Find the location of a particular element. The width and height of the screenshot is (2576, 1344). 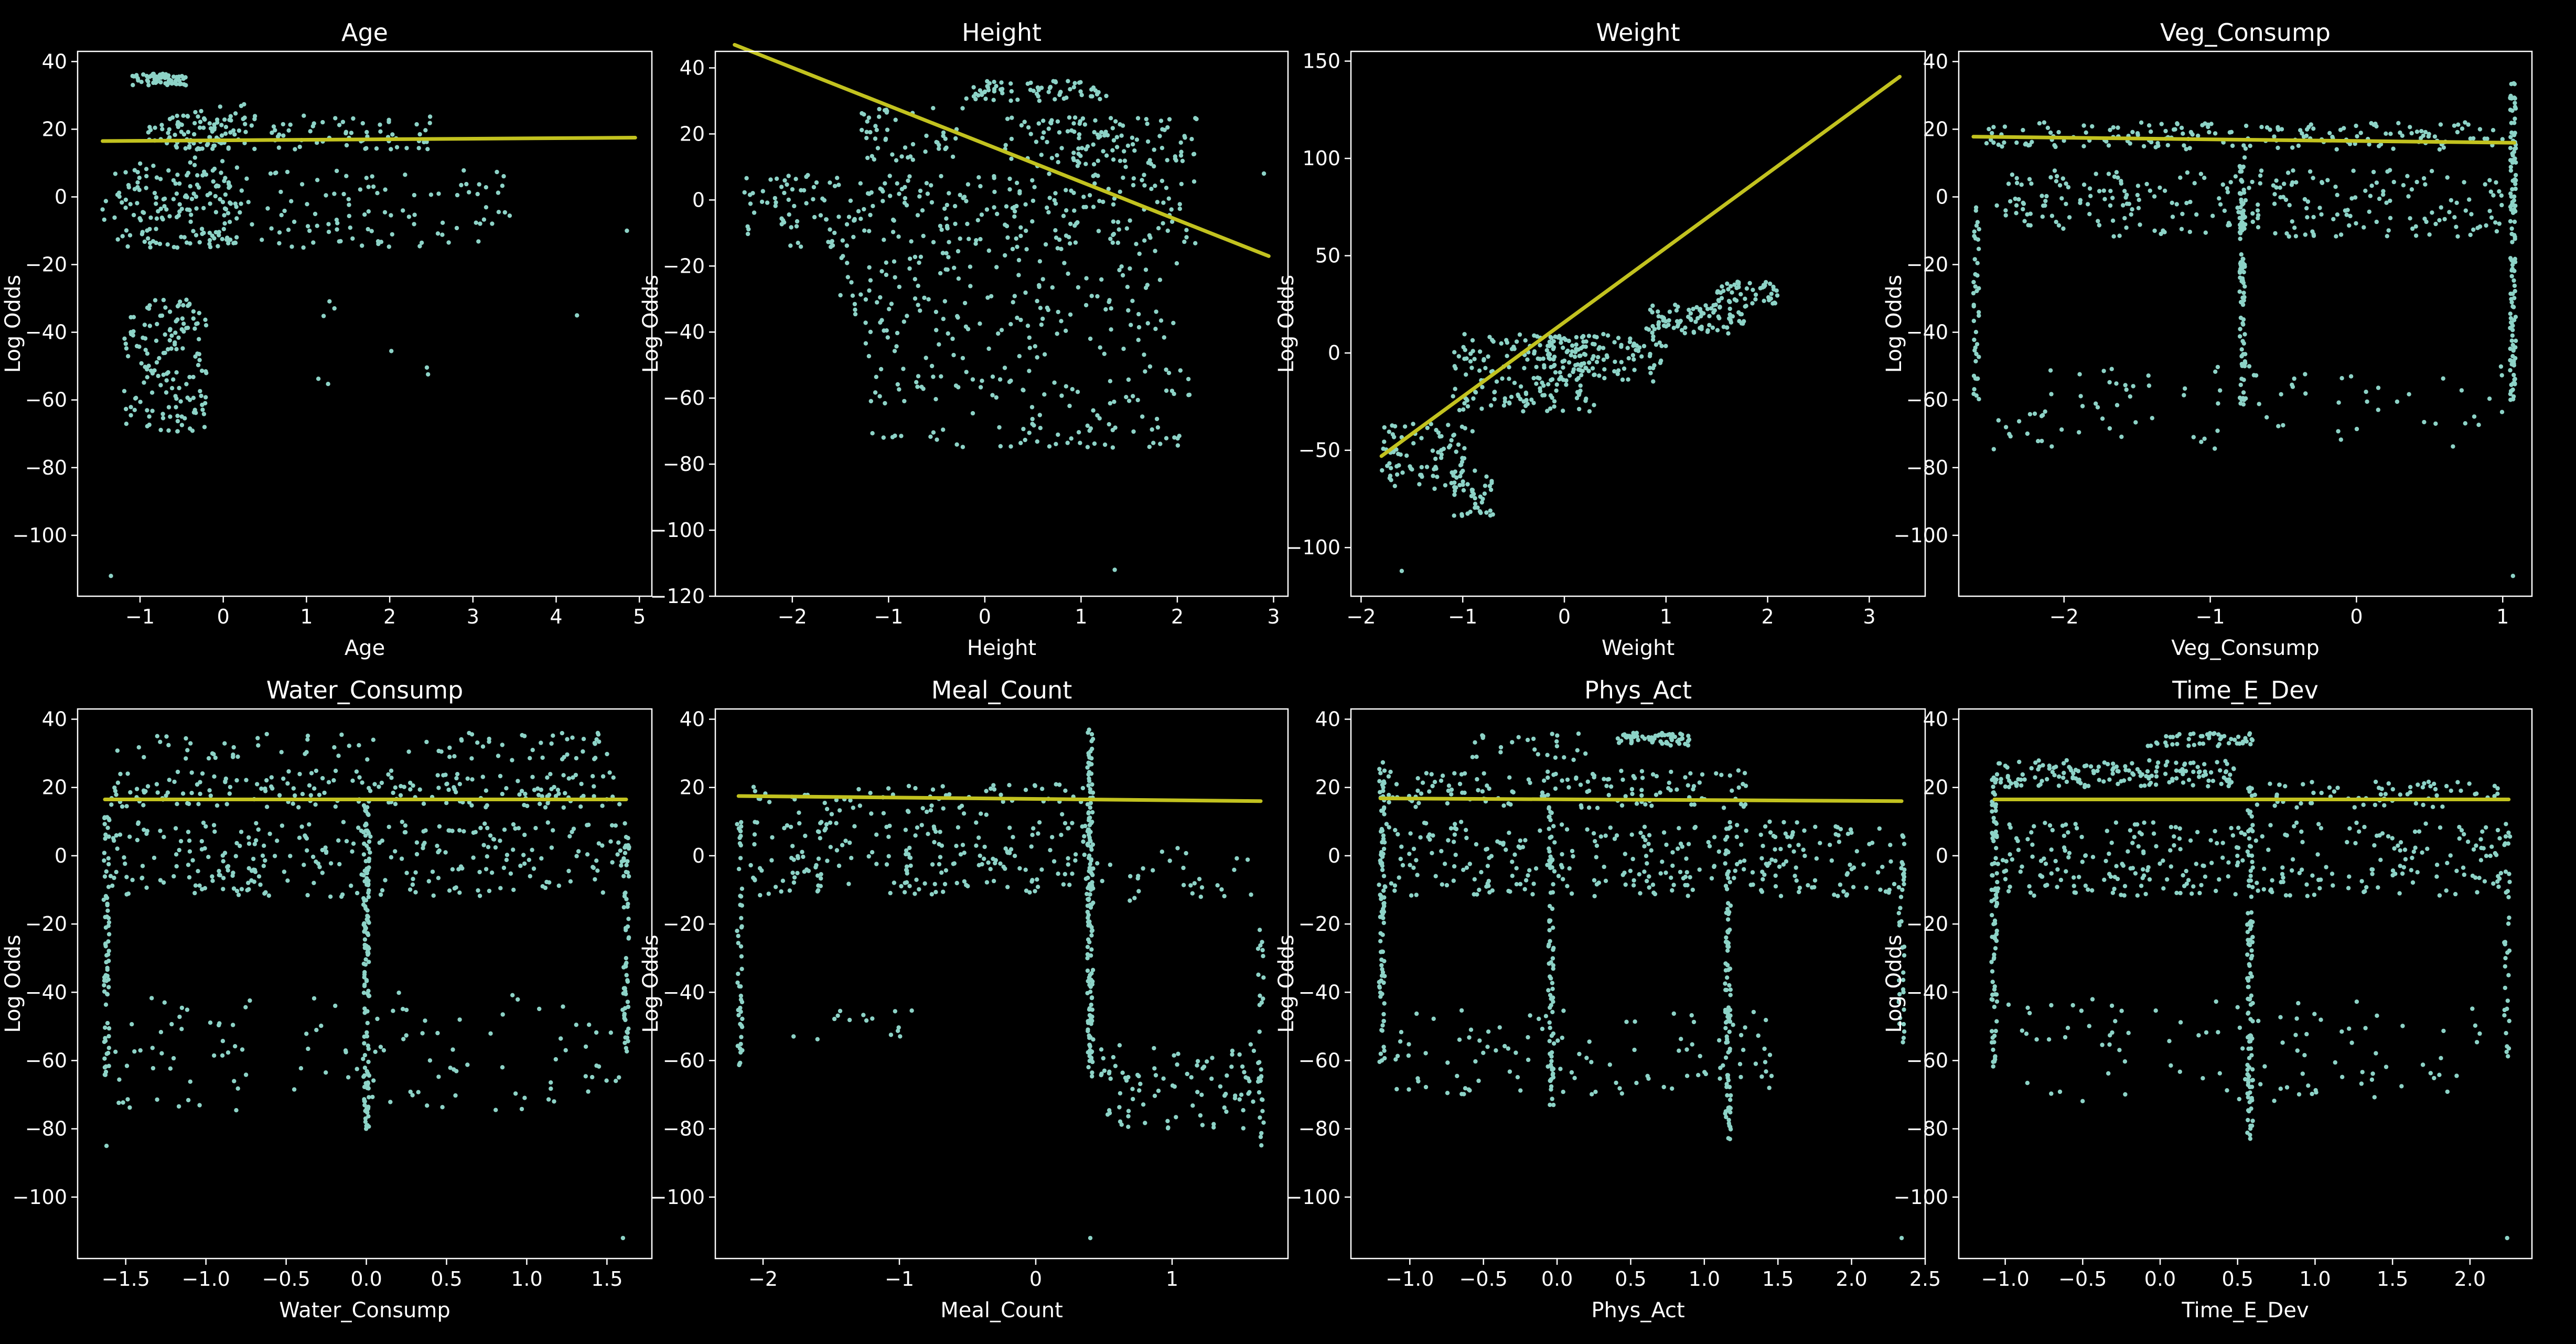

chart-2-title: Weight is located at coordinates (1638, 32).